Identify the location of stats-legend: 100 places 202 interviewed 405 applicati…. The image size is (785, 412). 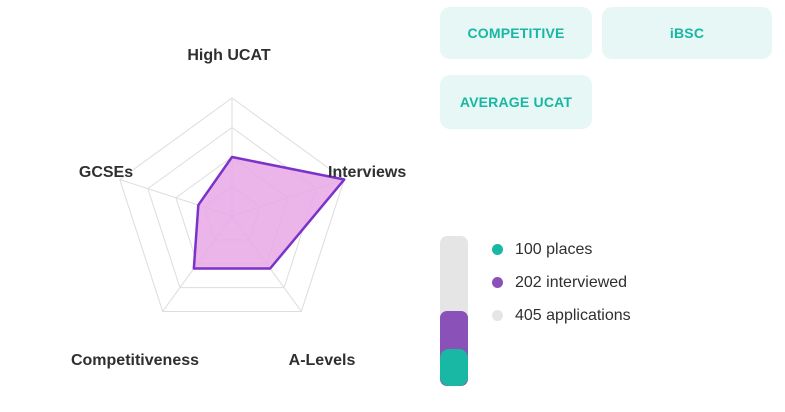
(561, 282).